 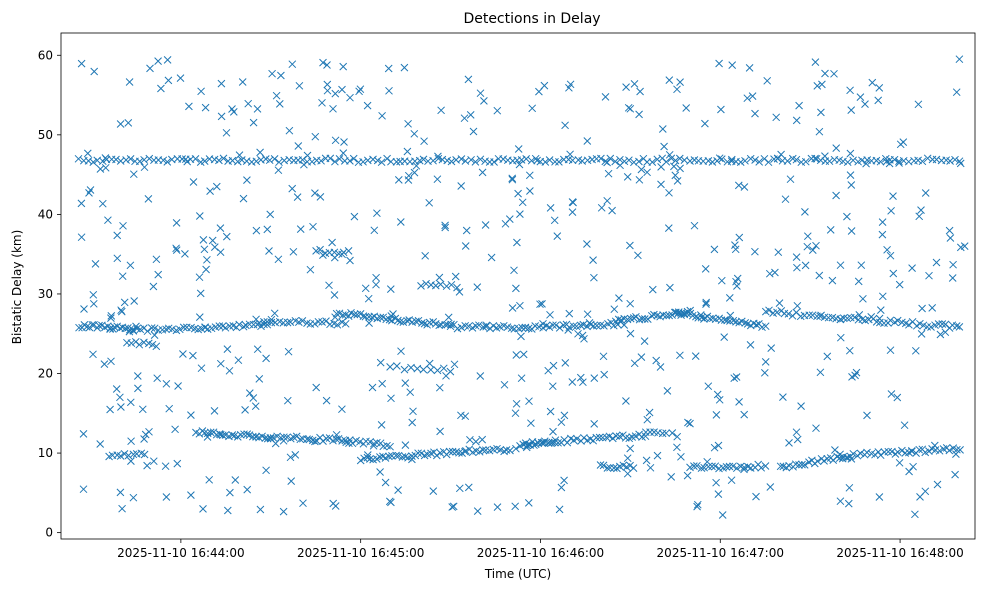 What do you see at coordinates (517, 574) in the screenshot?
I see `x-axis-label: Time (UTC)` at bounding box center [517, 574].